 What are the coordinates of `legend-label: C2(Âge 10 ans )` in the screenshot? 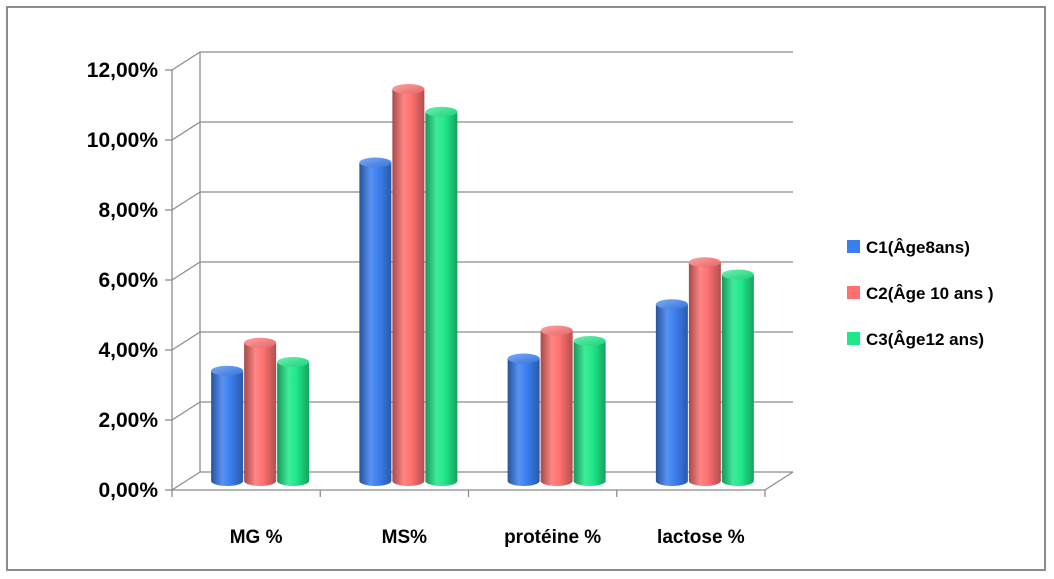 It's located at (930, 293).